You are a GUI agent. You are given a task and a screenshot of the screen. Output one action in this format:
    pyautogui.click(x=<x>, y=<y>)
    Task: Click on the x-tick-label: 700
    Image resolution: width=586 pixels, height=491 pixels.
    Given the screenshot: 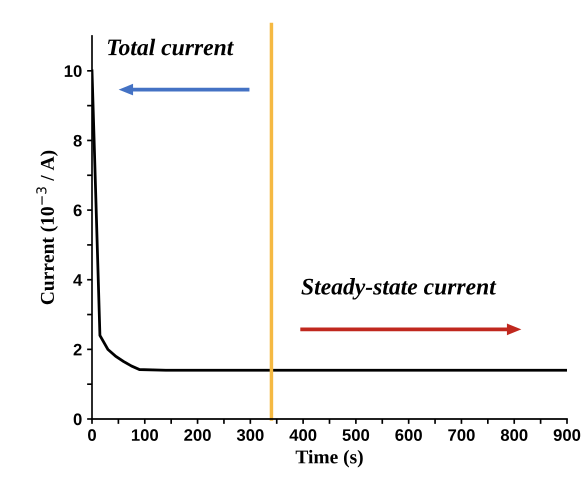 What is the action you would take?
    pyautogui.click(x=461, y=435)
    